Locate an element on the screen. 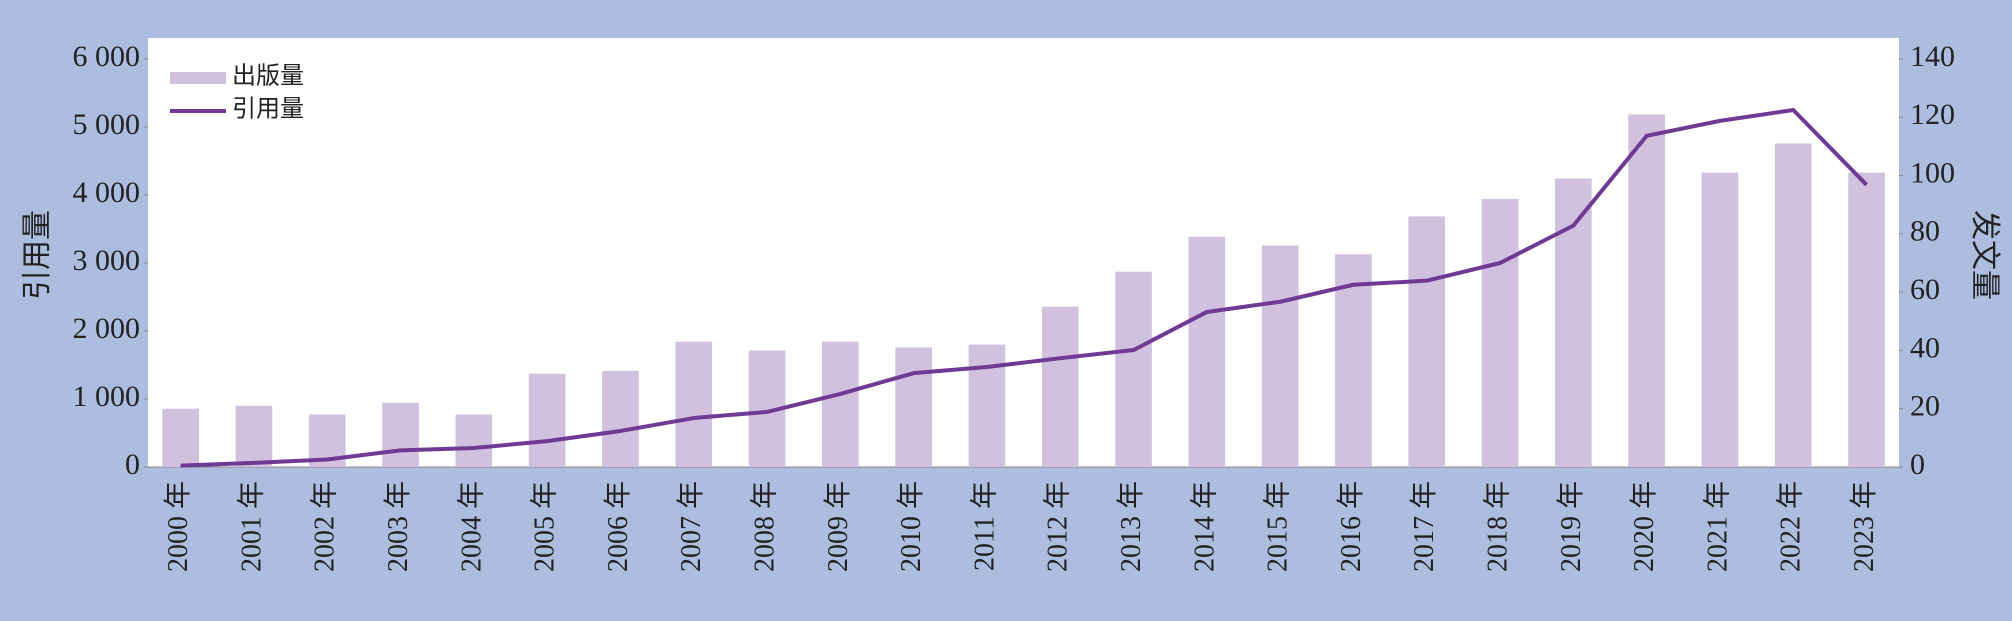 This screenshot has height=621, width=2012. x-tick-label: 2006 年 is located at coordinates (618, 526).